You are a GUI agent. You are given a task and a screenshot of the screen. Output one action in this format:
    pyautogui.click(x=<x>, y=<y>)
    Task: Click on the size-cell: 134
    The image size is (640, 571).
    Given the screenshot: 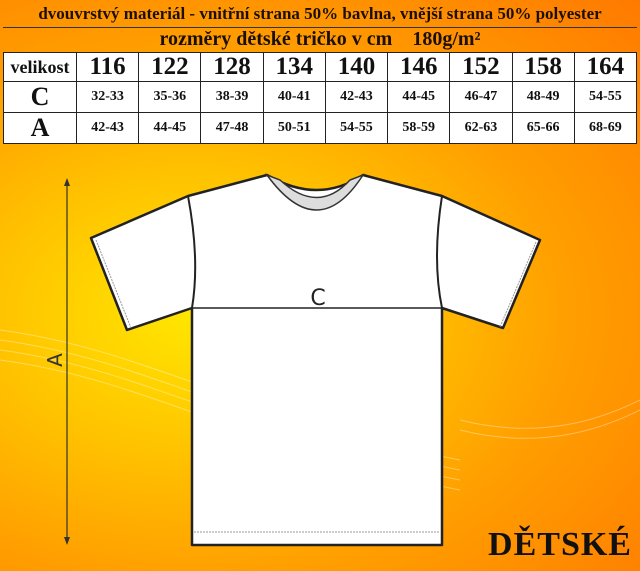 What is the action you would take?
    pyautogui.click(x=294, y=67)
    